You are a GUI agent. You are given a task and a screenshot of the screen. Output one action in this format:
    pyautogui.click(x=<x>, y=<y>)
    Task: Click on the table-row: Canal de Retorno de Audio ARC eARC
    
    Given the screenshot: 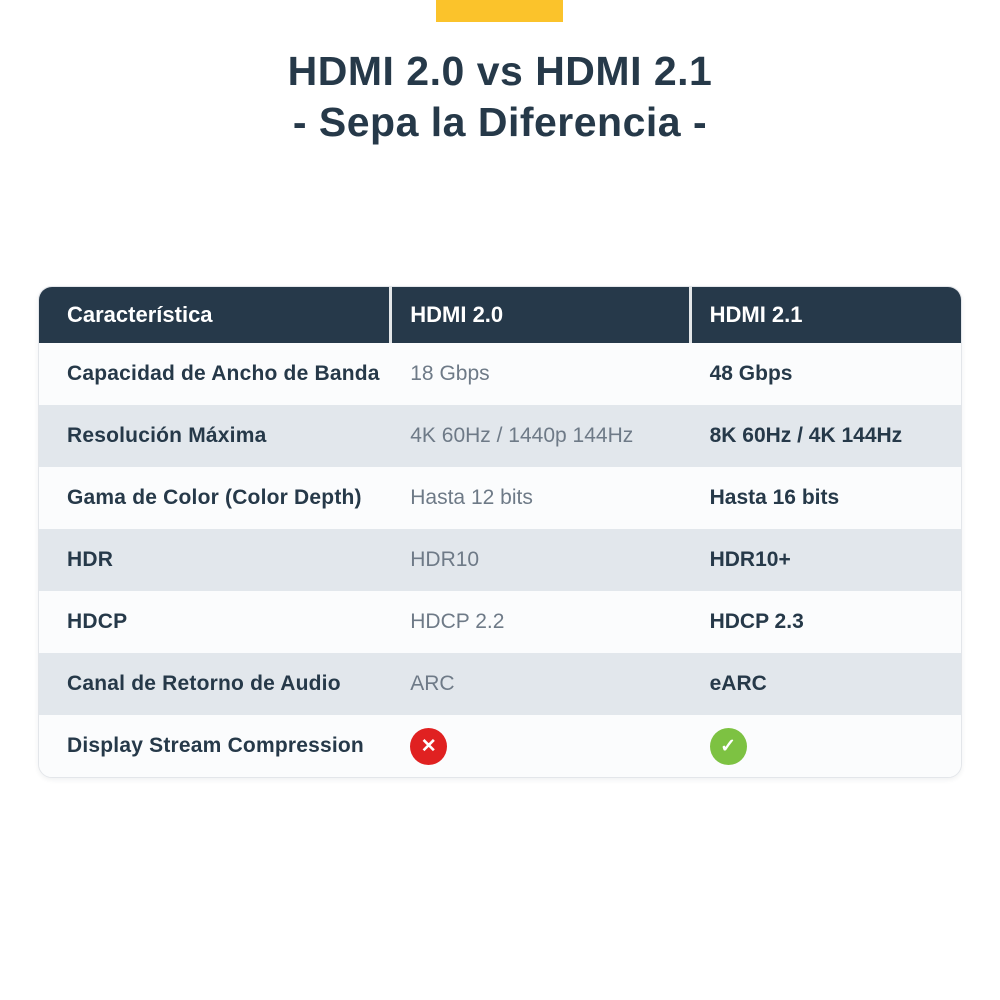 What is the action you would take?
    pyautogui.click(x=500, y=684)
    